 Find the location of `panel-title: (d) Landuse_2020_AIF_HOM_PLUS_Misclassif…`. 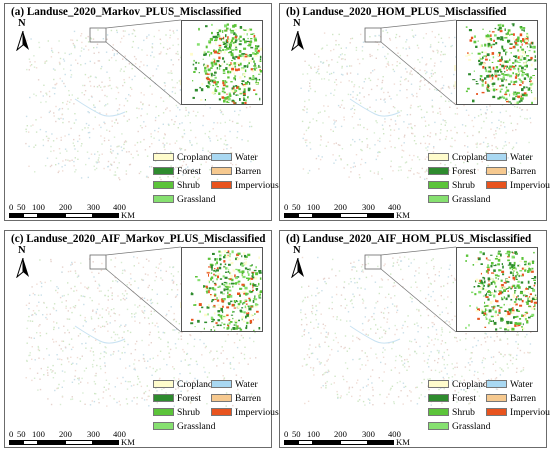

panel-title: (d) Landuse_2020_AIF_HOM_PLUS_Misclassif… is located at coordinates (409, 239).